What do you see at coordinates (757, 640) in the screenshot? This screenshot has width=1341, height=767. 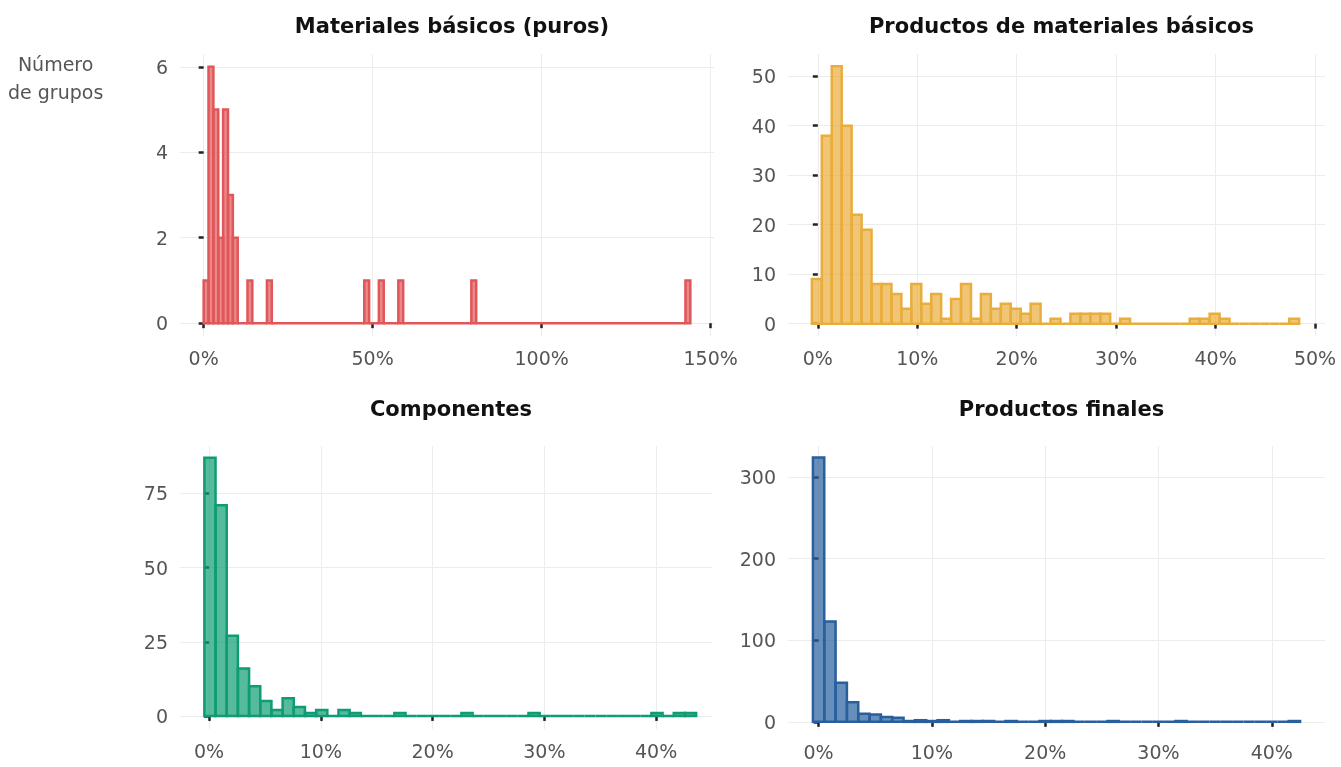 I see `y-tick-label: 100` at bounding box center [757, 640].